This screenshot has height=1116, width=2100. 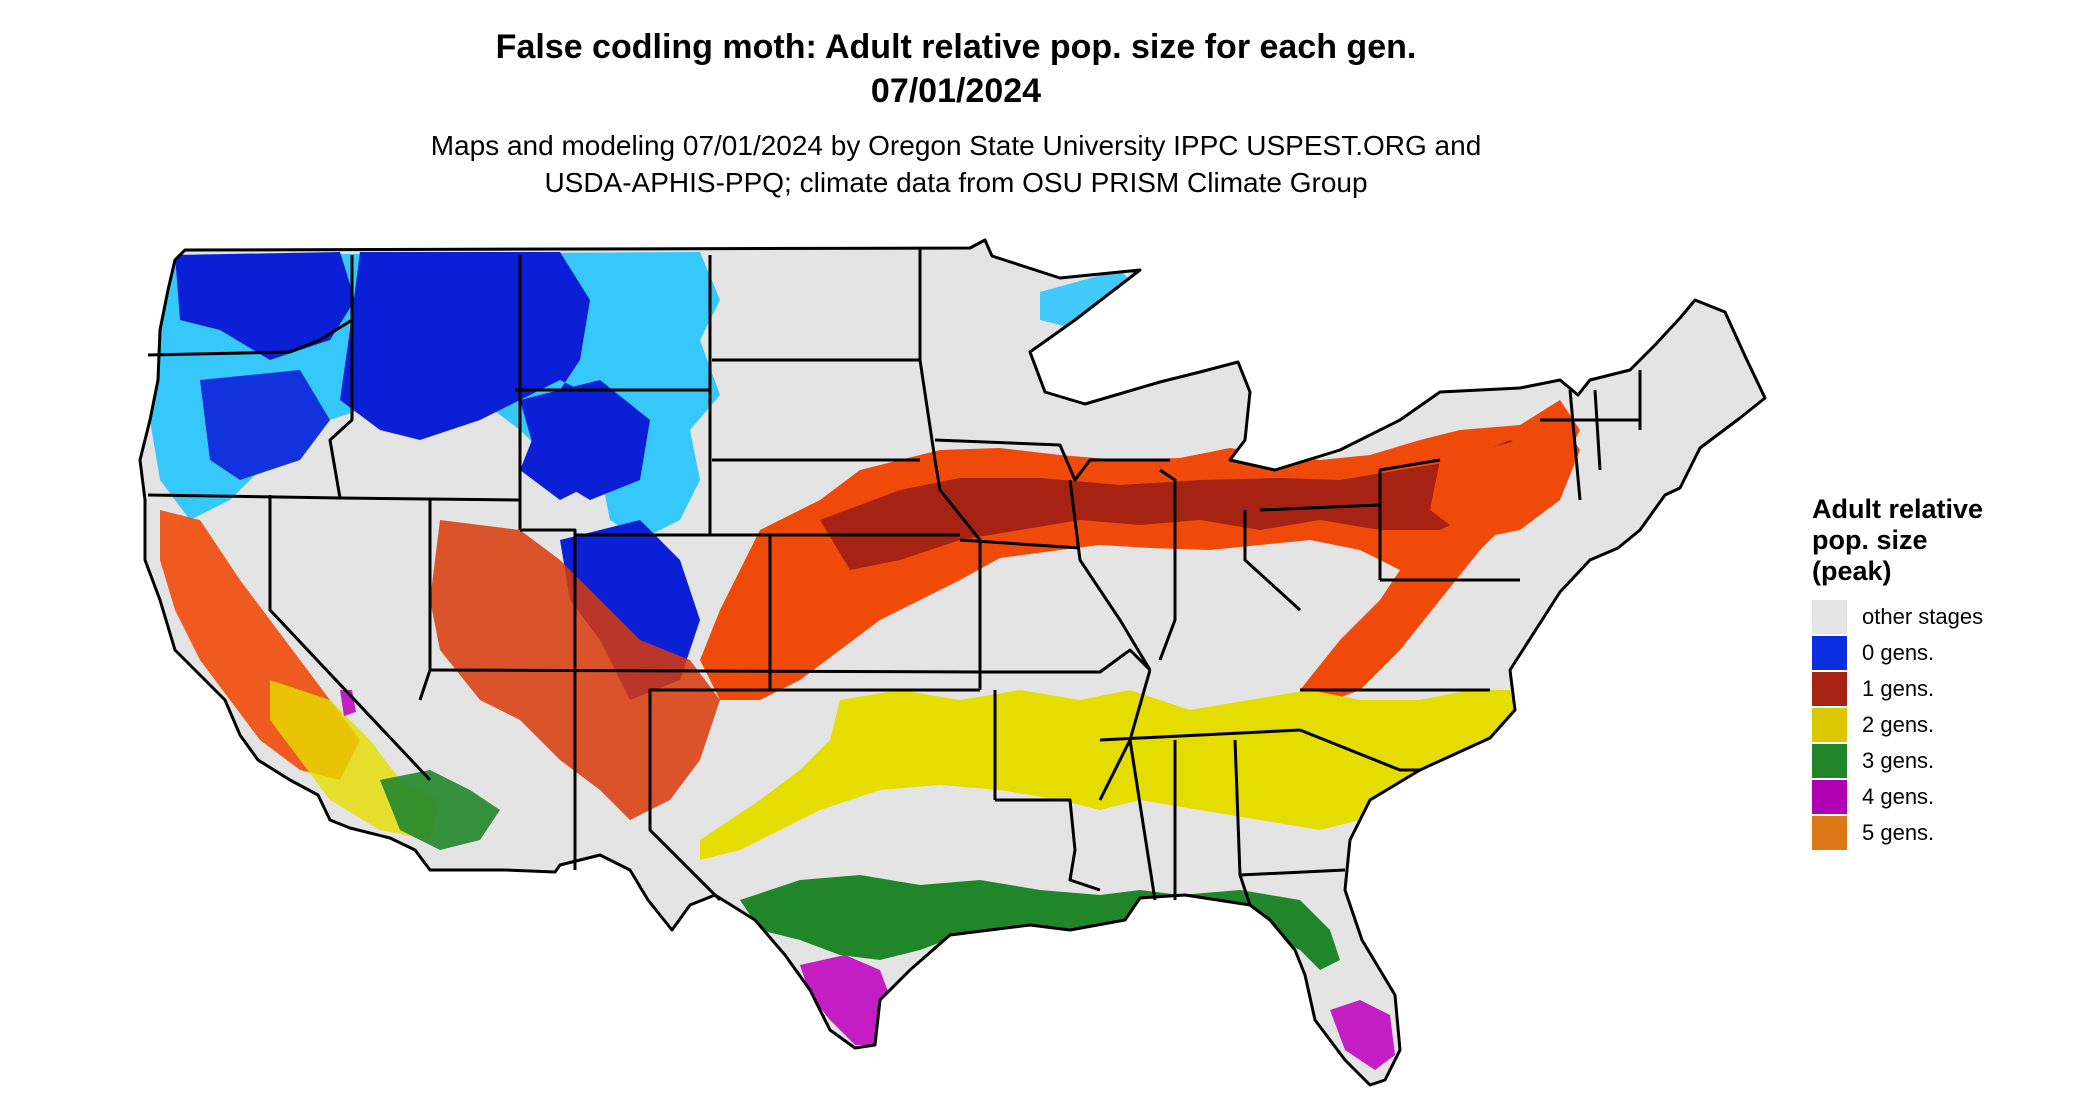 What do you see at coordinates (1898, 760) in the screenshot?
I see `legend-label: 3 gens.` at bounding box center [1898, 760].